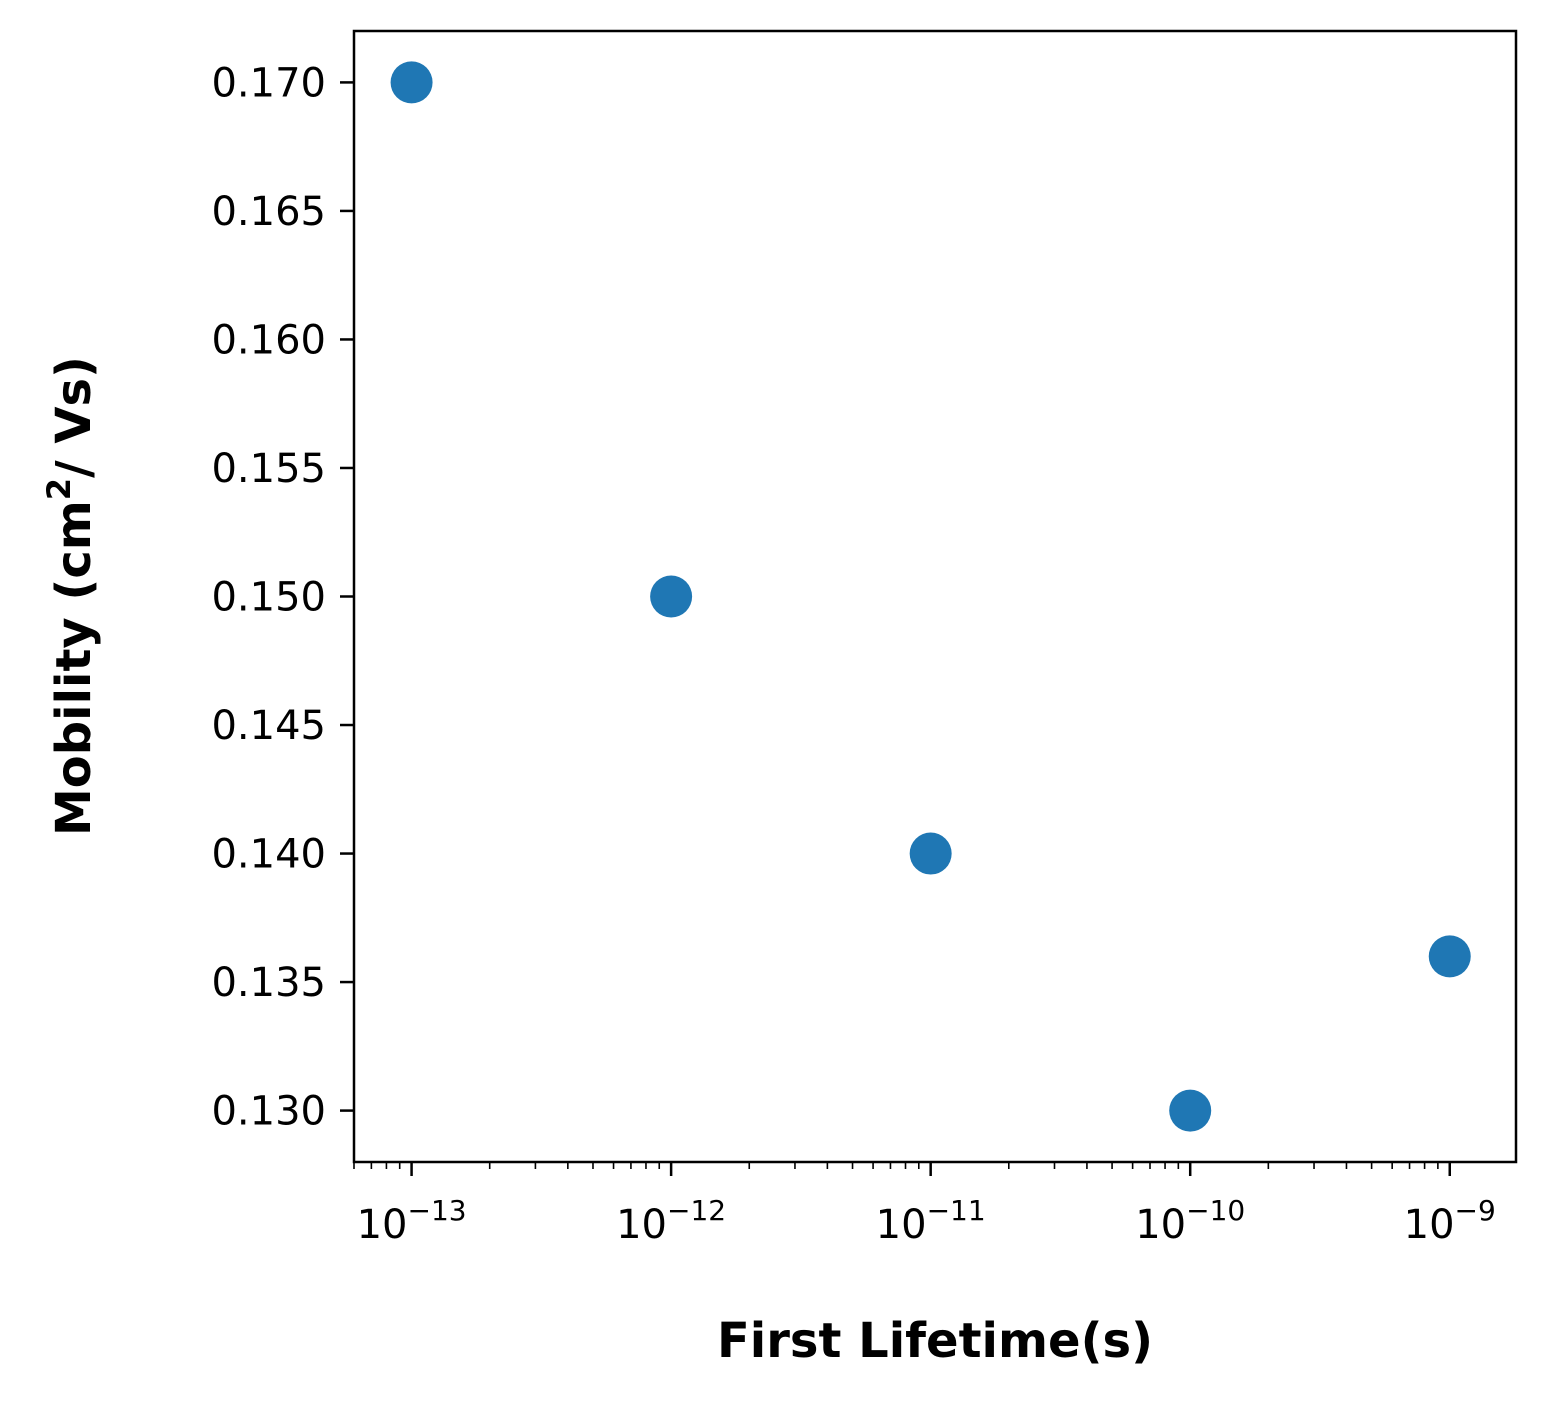 This screenshot has width=1560, height=1402. What do you see at coordinates (1450, 1221) in the screenshot?
I see `x-tick-label-4: 10−9` at bounding box center [1450, 1221].